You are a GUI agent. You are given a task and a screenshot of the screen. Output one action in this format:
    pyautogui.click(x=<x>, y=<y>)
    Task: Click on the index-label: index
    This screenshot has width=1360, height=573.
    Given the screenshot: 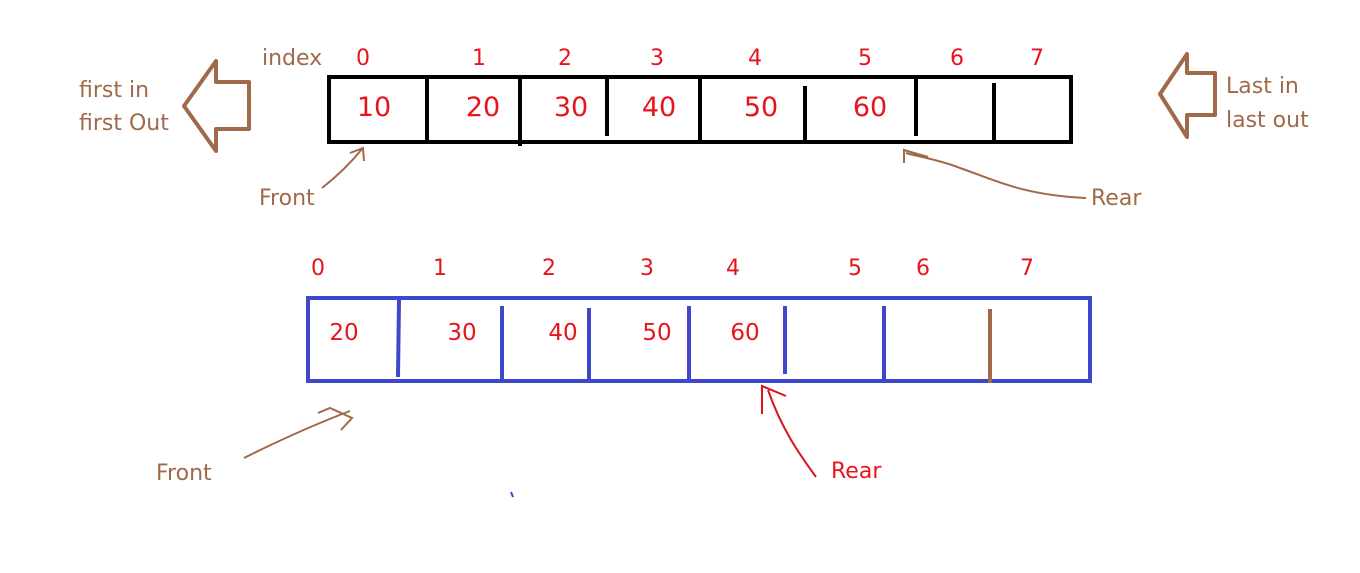 What is the action you would take?
    pyautogui.click(x=292, y=58)
    